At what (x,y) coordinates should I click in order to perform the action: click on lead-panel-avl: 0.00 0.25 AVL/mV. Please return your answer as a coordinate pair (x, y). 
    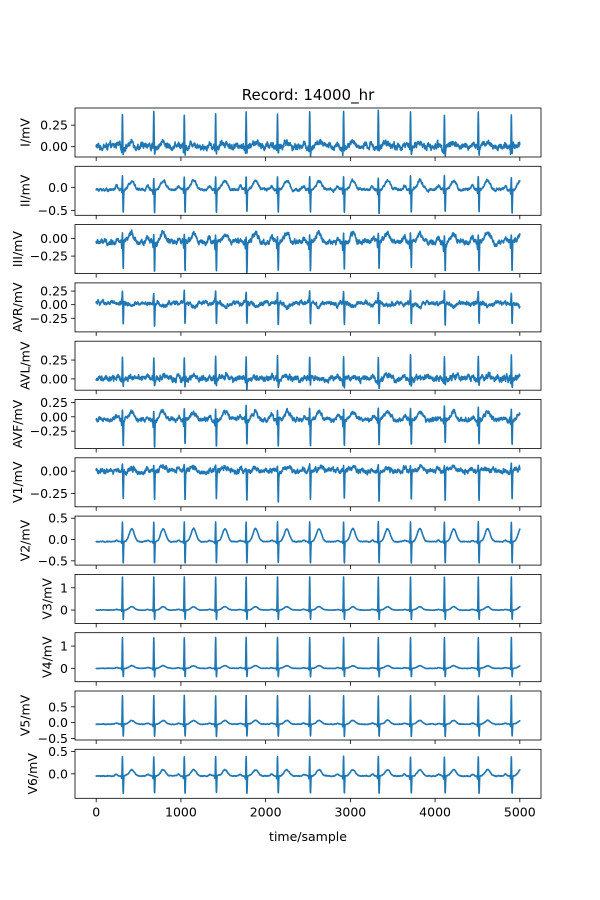
    Looking at the image, I should click on (279, 367).